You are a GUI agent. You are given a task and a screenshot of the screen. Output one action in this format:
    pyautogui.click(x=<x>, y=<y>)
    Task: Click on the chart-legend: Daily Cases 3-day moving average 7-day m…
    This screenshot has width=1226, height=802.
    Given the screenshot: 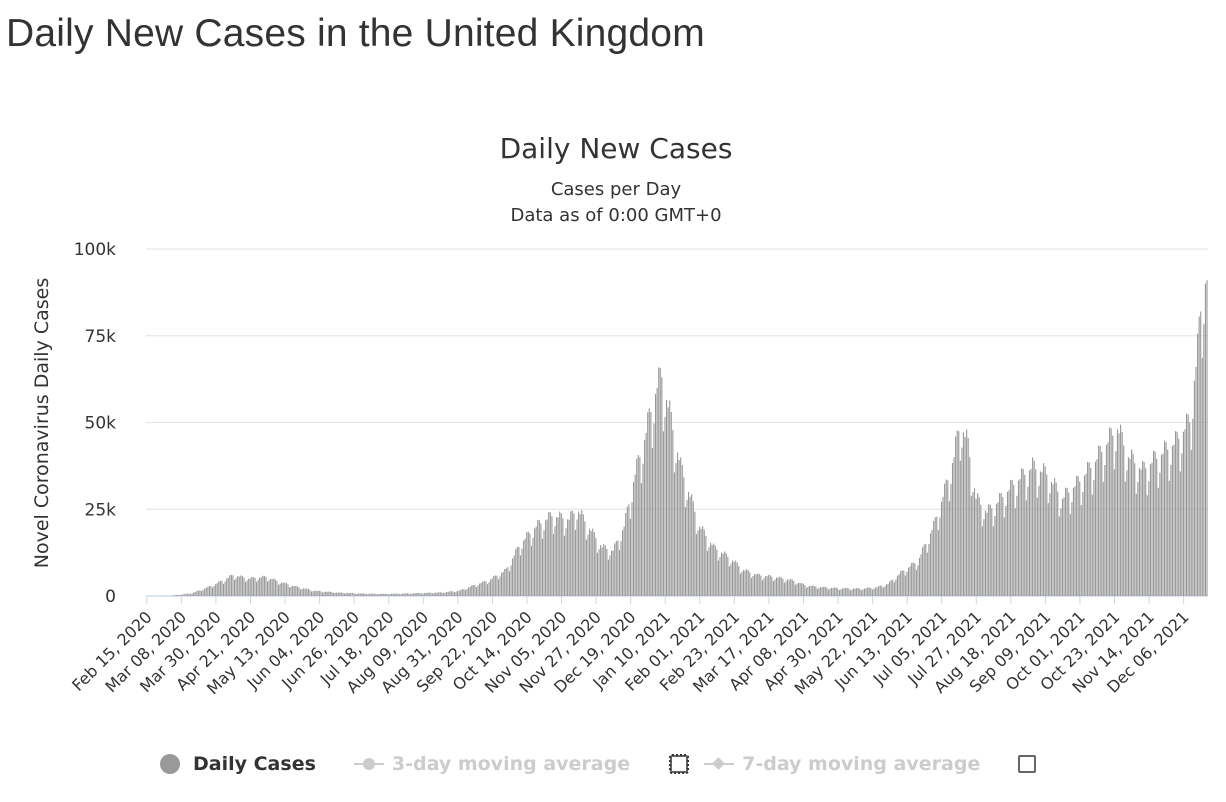 What is the action you would take?
    pyautogui.click(x=598, y=764)
    